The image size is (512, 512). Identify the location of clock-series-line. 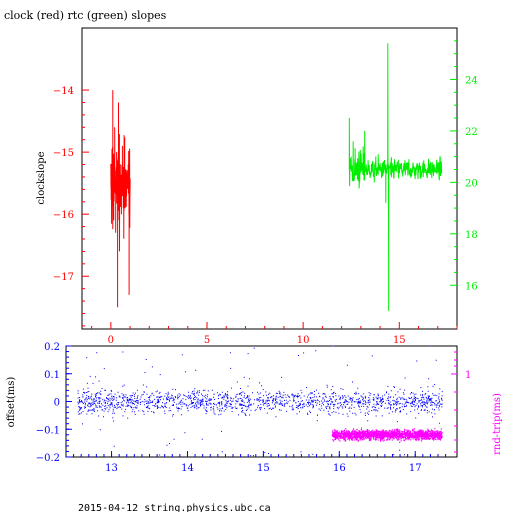
(120, 199).